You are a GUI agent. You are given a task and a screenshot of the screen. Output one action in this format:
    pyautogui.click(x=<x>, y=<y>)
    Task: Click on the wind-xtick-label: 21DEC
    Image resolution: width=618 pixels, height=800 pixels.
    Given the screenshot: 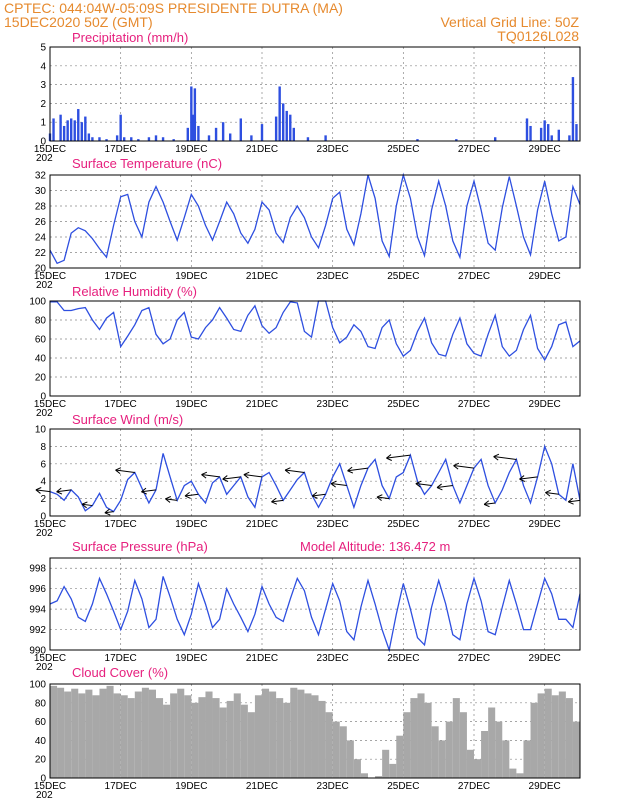 What is the action you would take?
    pyautogui.click(x=262, y=524)
    